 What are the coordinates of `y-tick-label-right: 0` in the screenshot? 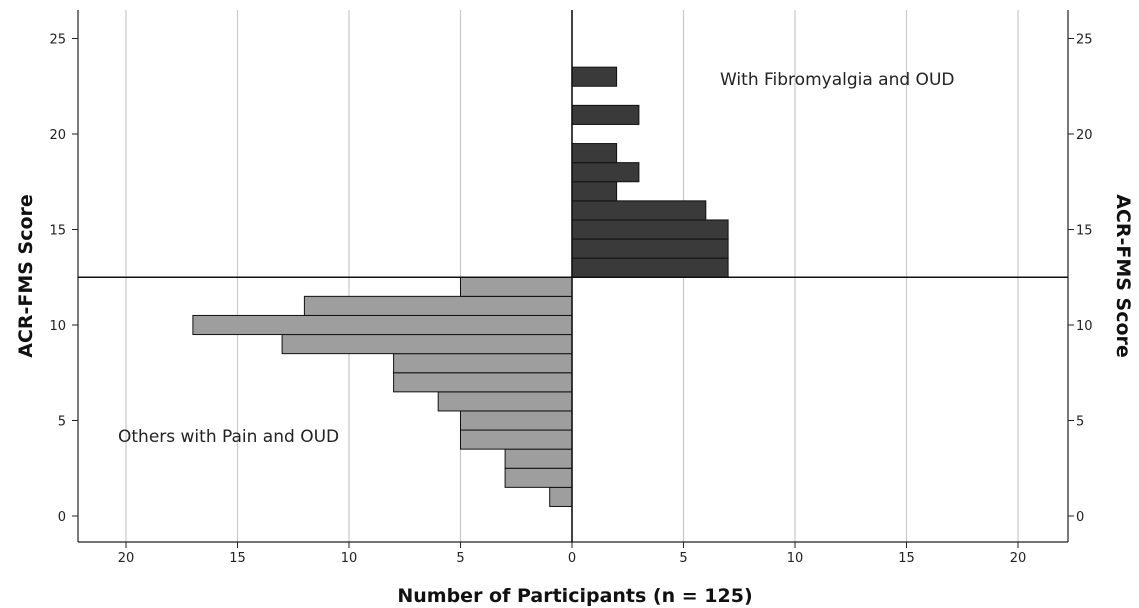 It's located at (1080, 517).